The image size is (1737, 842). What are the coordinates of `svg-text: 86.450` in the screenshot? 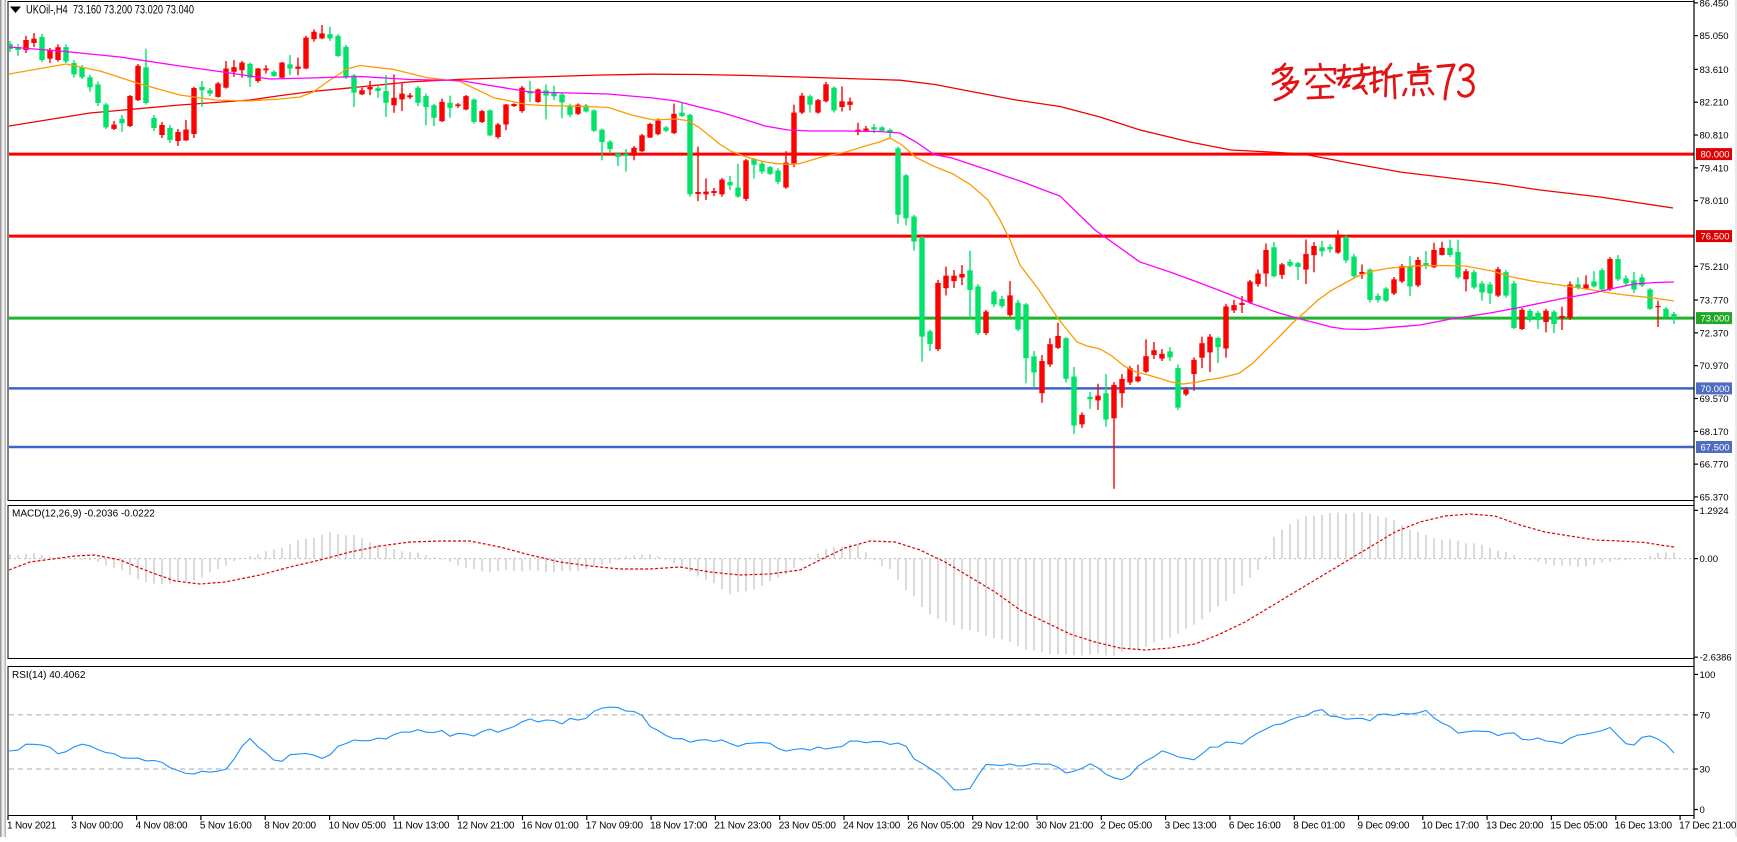 It's located at (1714, 4).